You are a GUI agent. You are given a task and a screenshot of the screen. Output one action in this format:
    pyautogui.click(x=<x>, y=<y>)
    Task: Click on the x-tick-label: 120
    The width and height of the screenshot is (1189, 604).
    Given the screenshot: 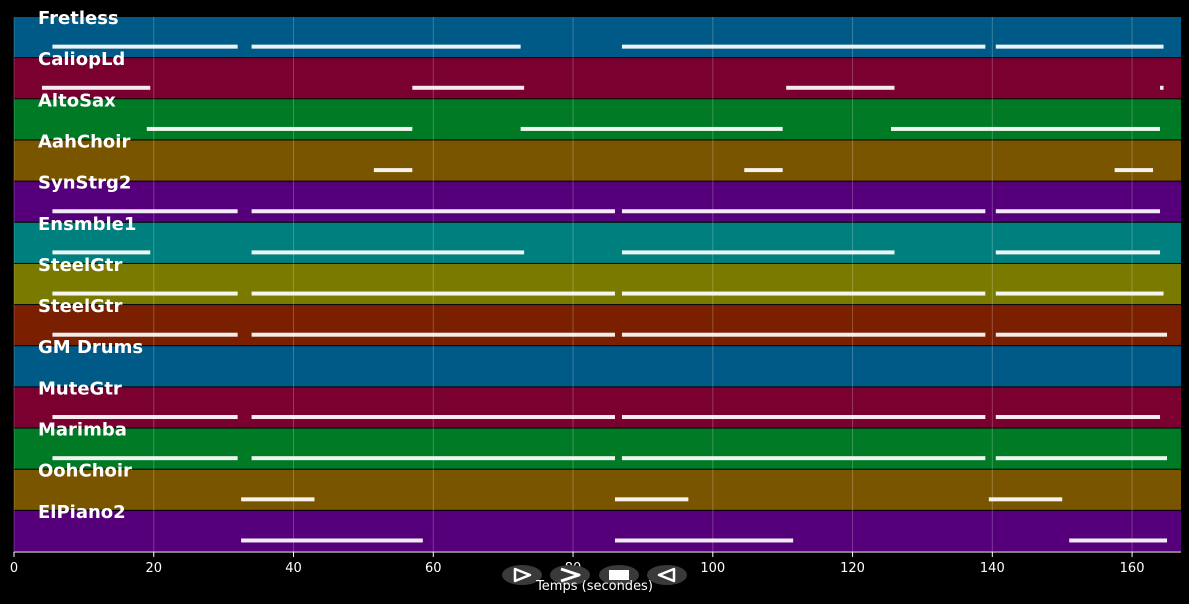 What is the action you would take?
    pyautogui.click(x=852, y=568)
    